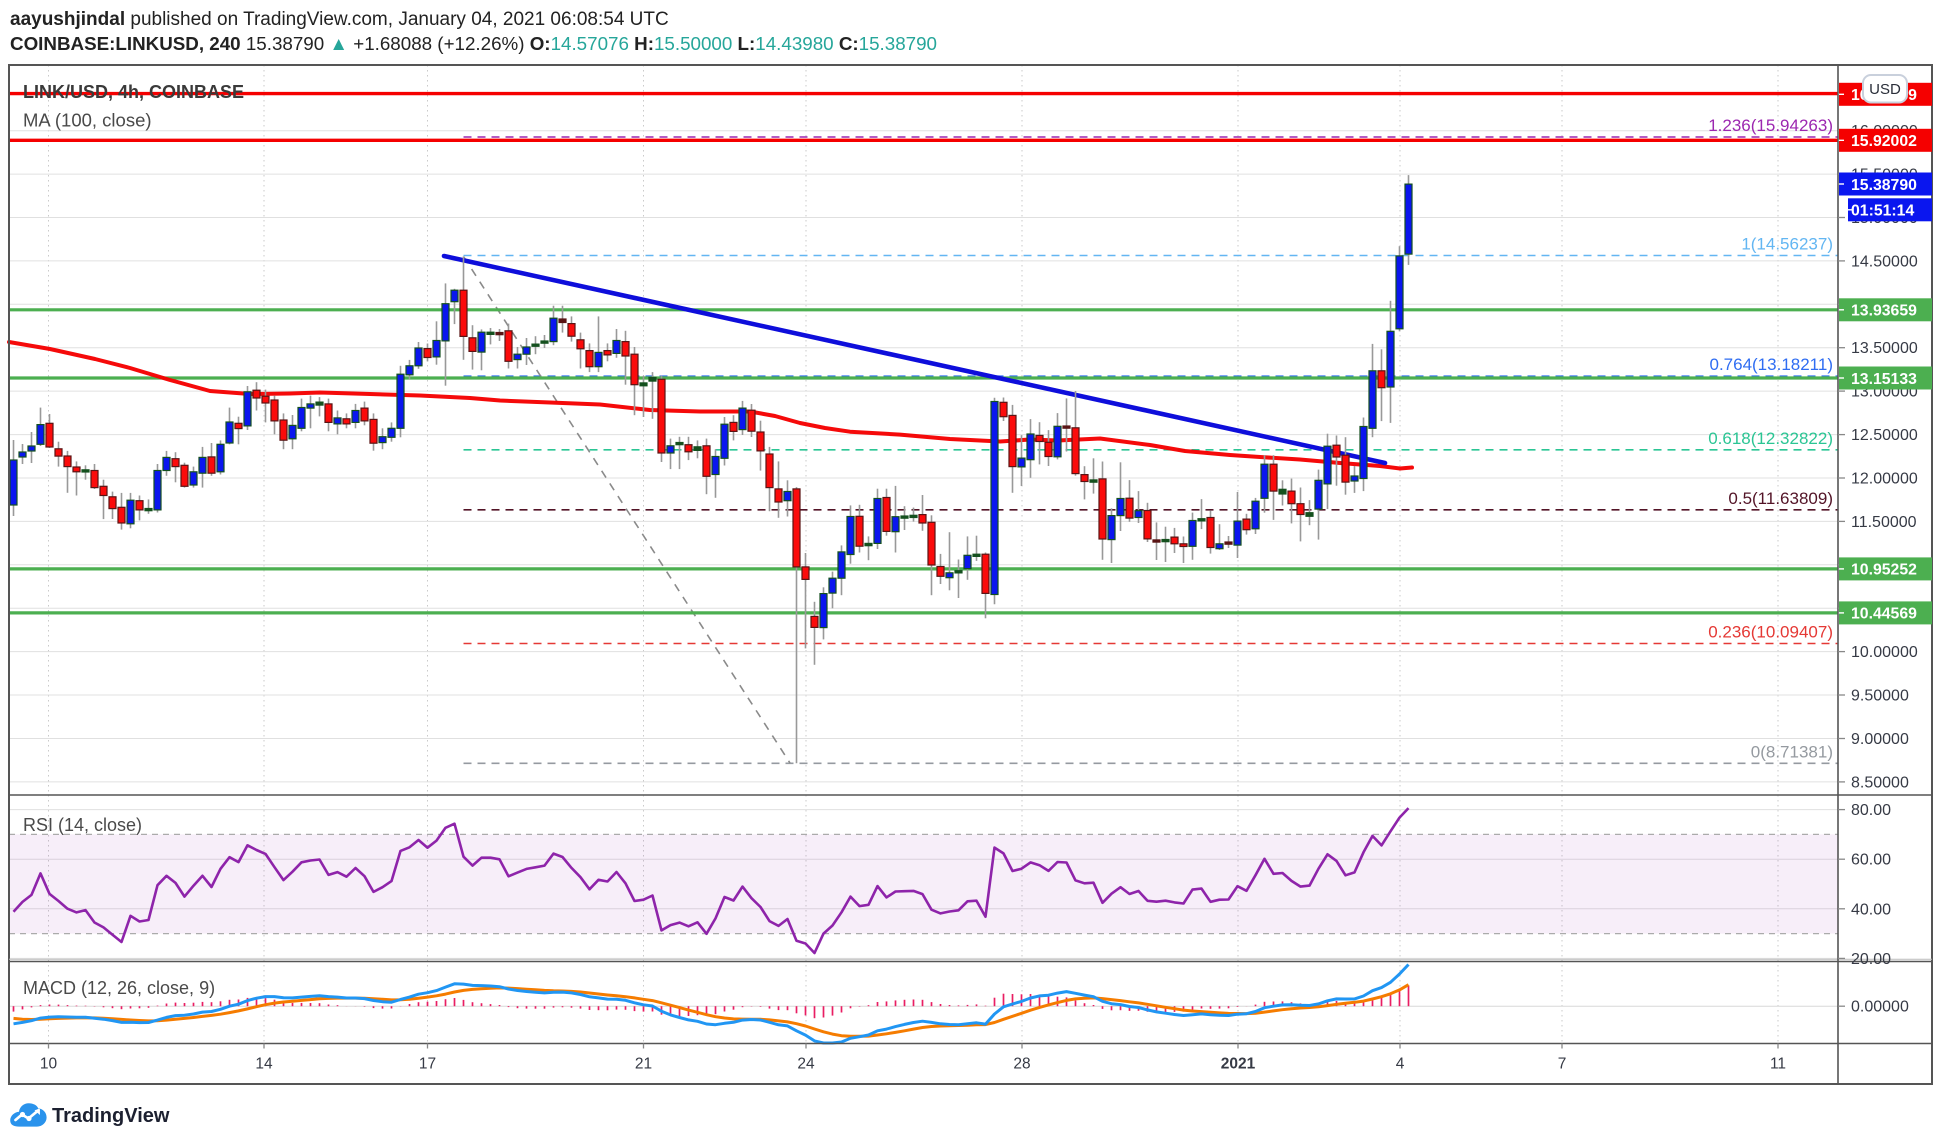 Image resolution: width=1942 pixels, height=1142 pixels. I want to click on svg-text: 4, so click(1400, 1064).